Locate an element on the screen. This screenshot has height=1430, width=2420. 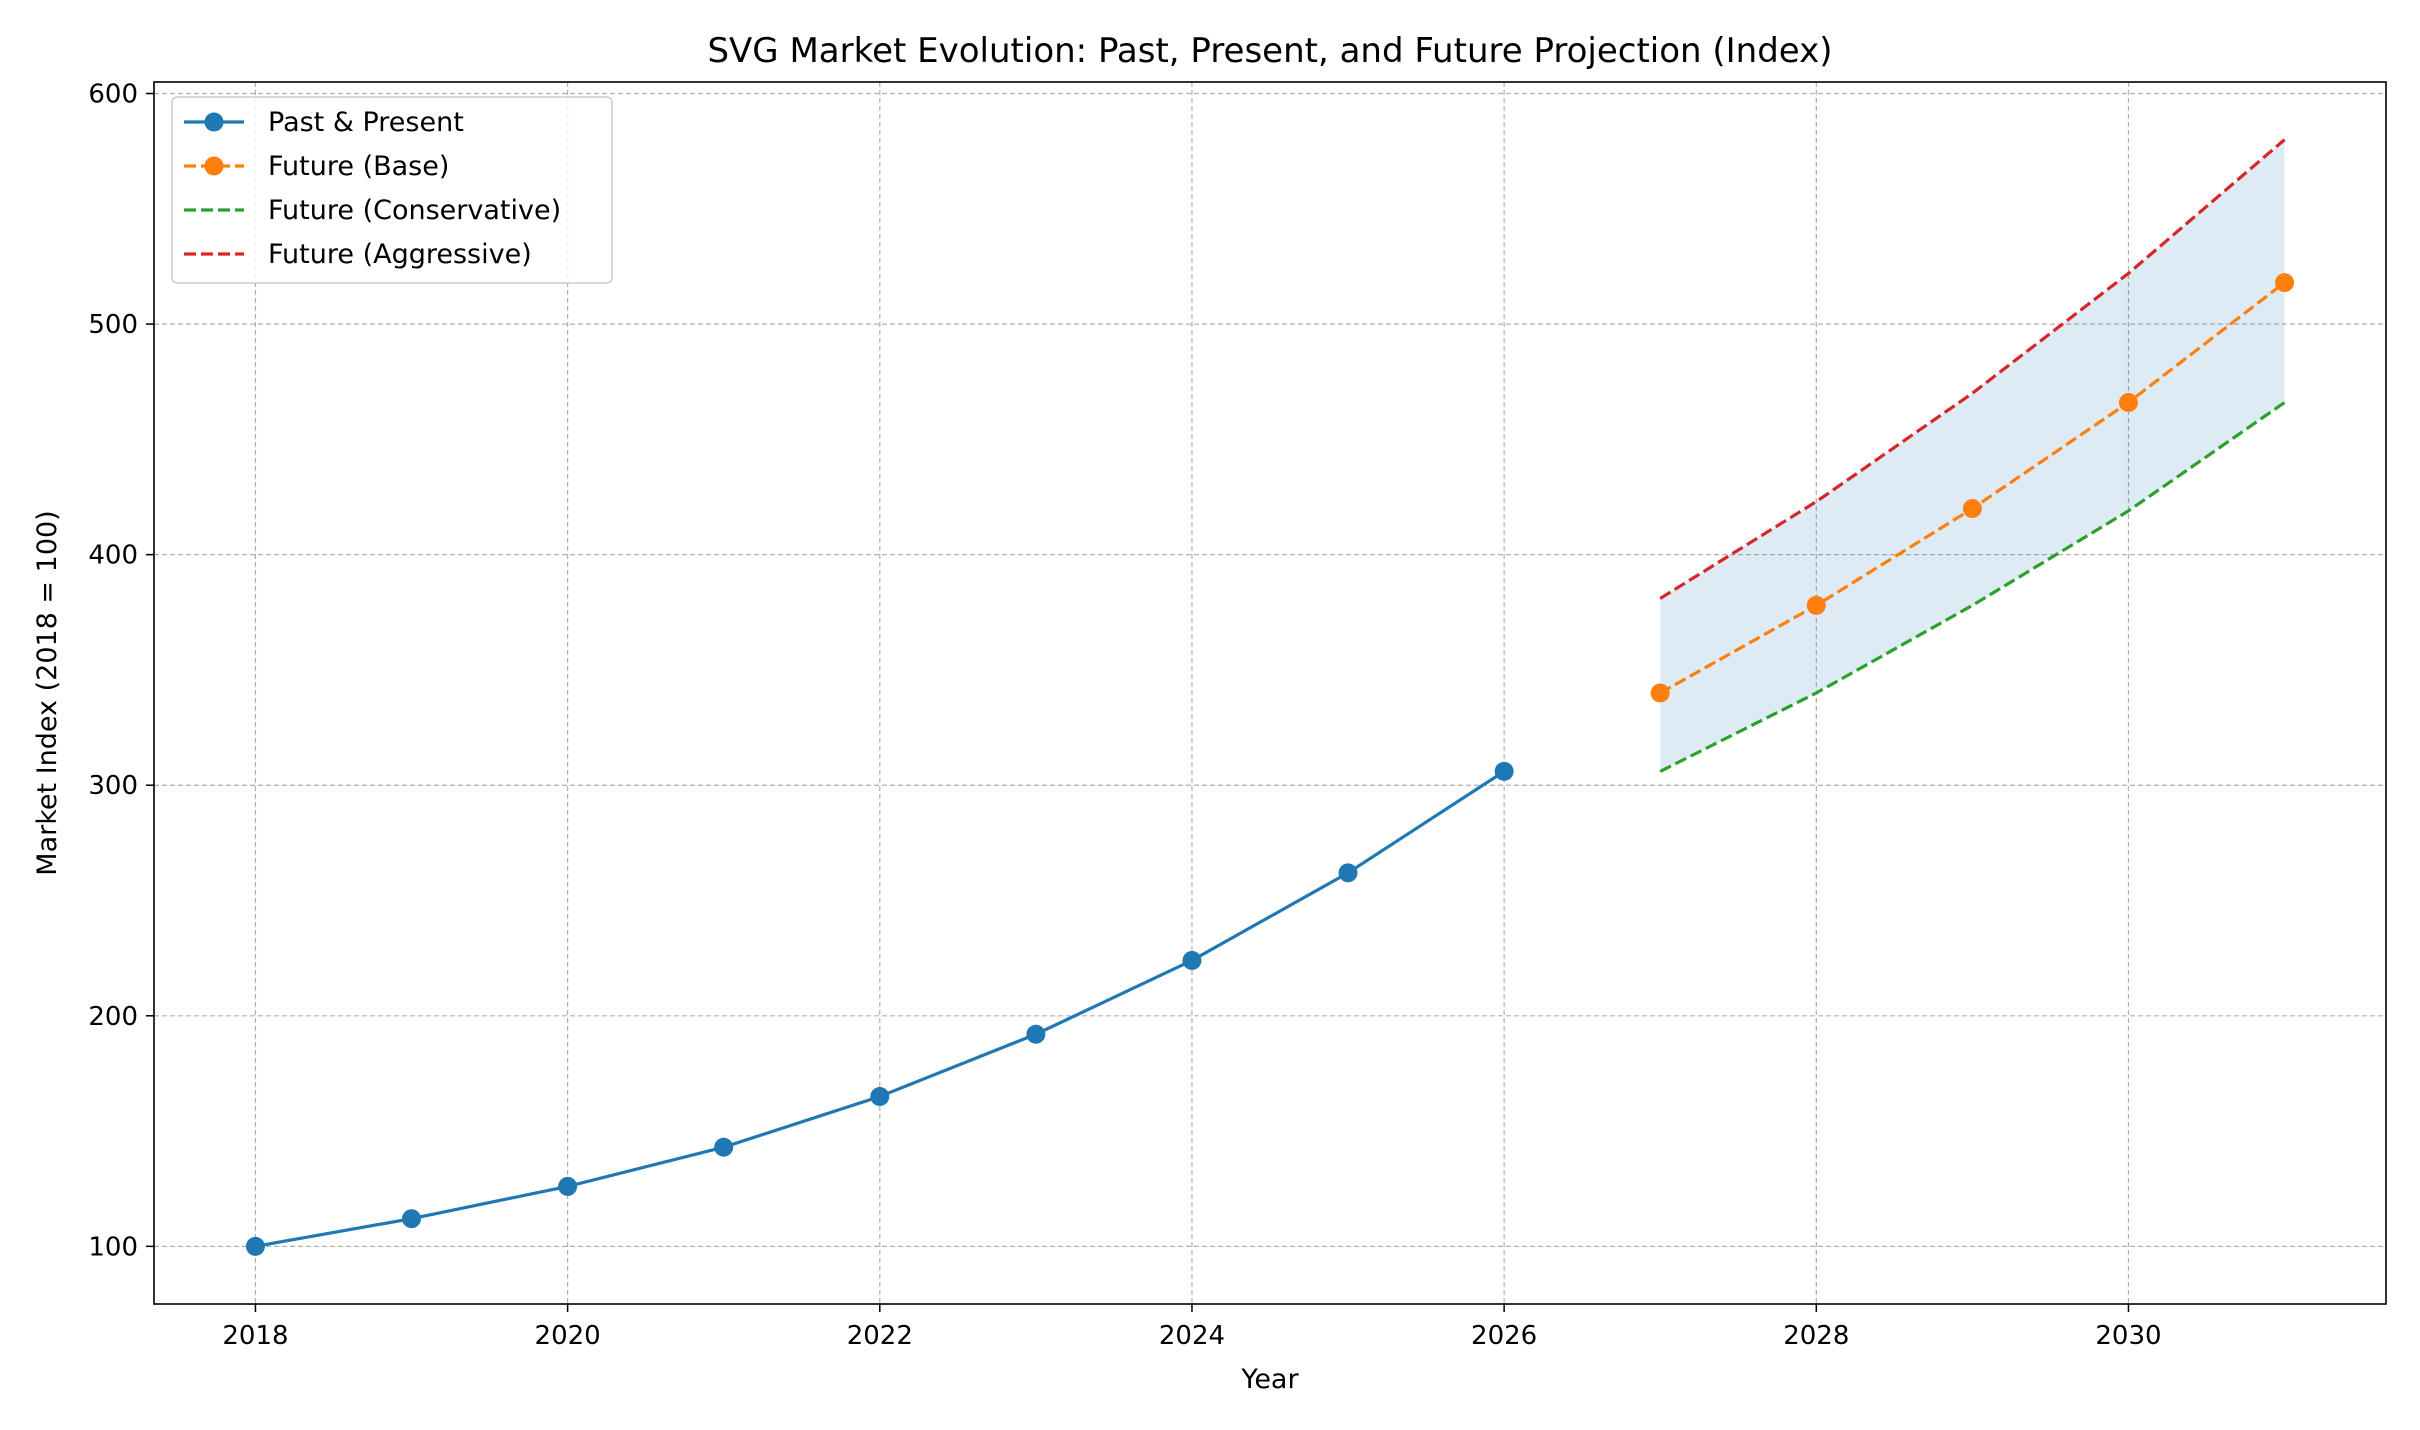
x-tick-label: 2026 is located at coordinates (1504, 1336).